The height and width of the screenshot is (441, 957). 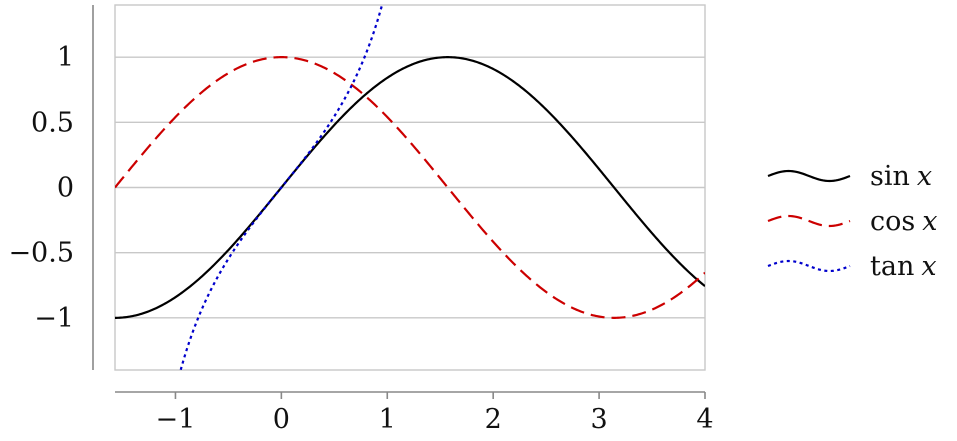 What do you see at coordinates (892, 266) in the screenshot?
I see `legend-fn-name: tan` at bounding box center [892, 266].